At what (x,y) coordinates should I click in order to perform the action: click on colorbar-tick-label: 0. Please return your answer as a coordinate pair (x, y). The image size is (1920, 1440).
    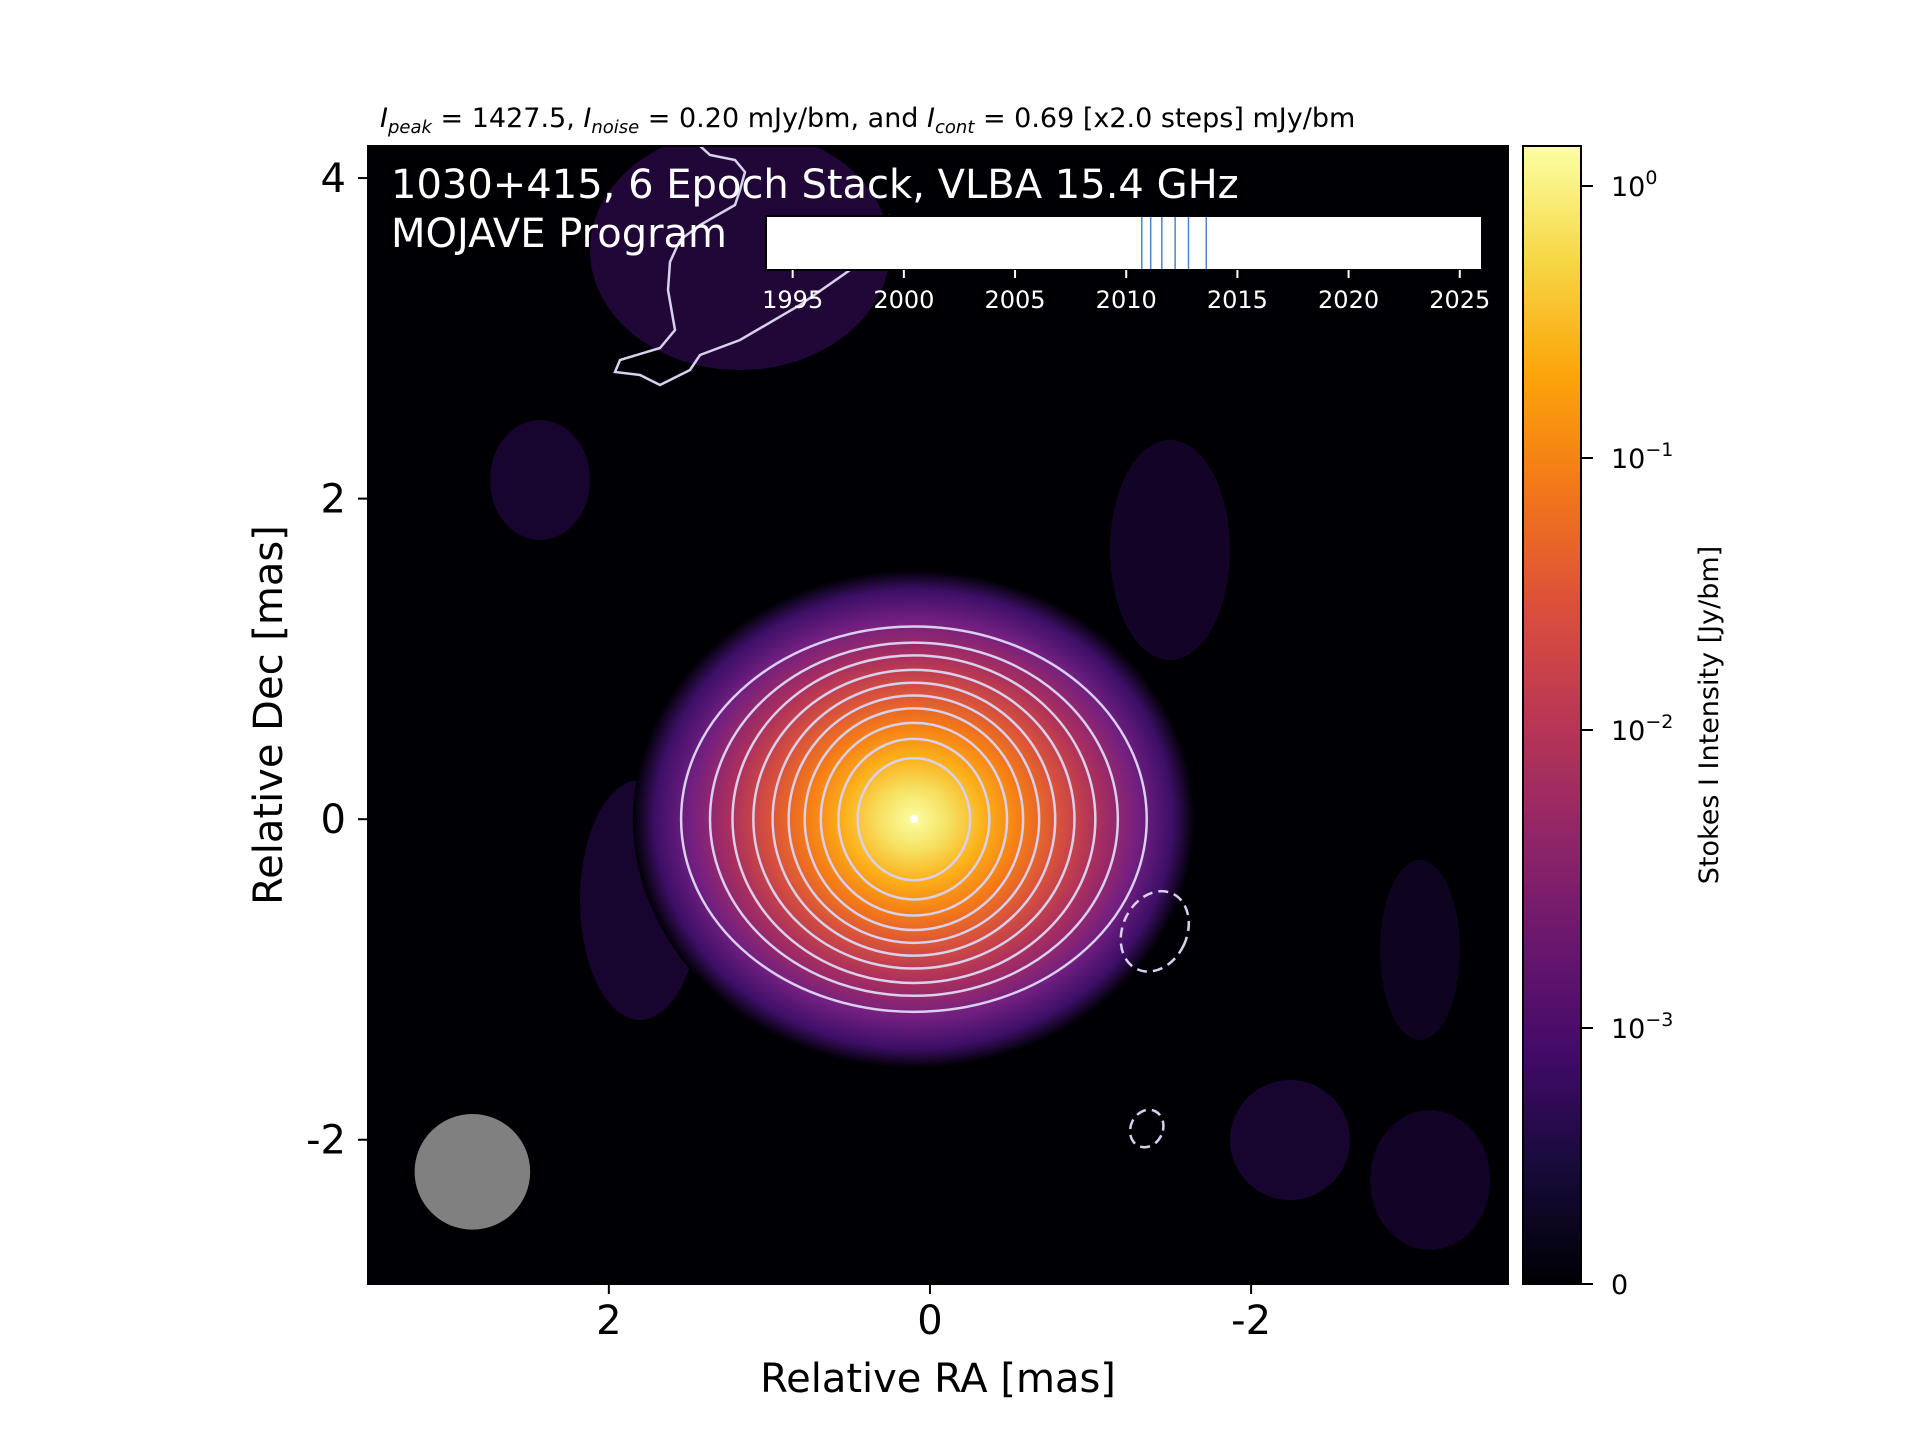
    Looking at the image, I should click on (1619, 1285).